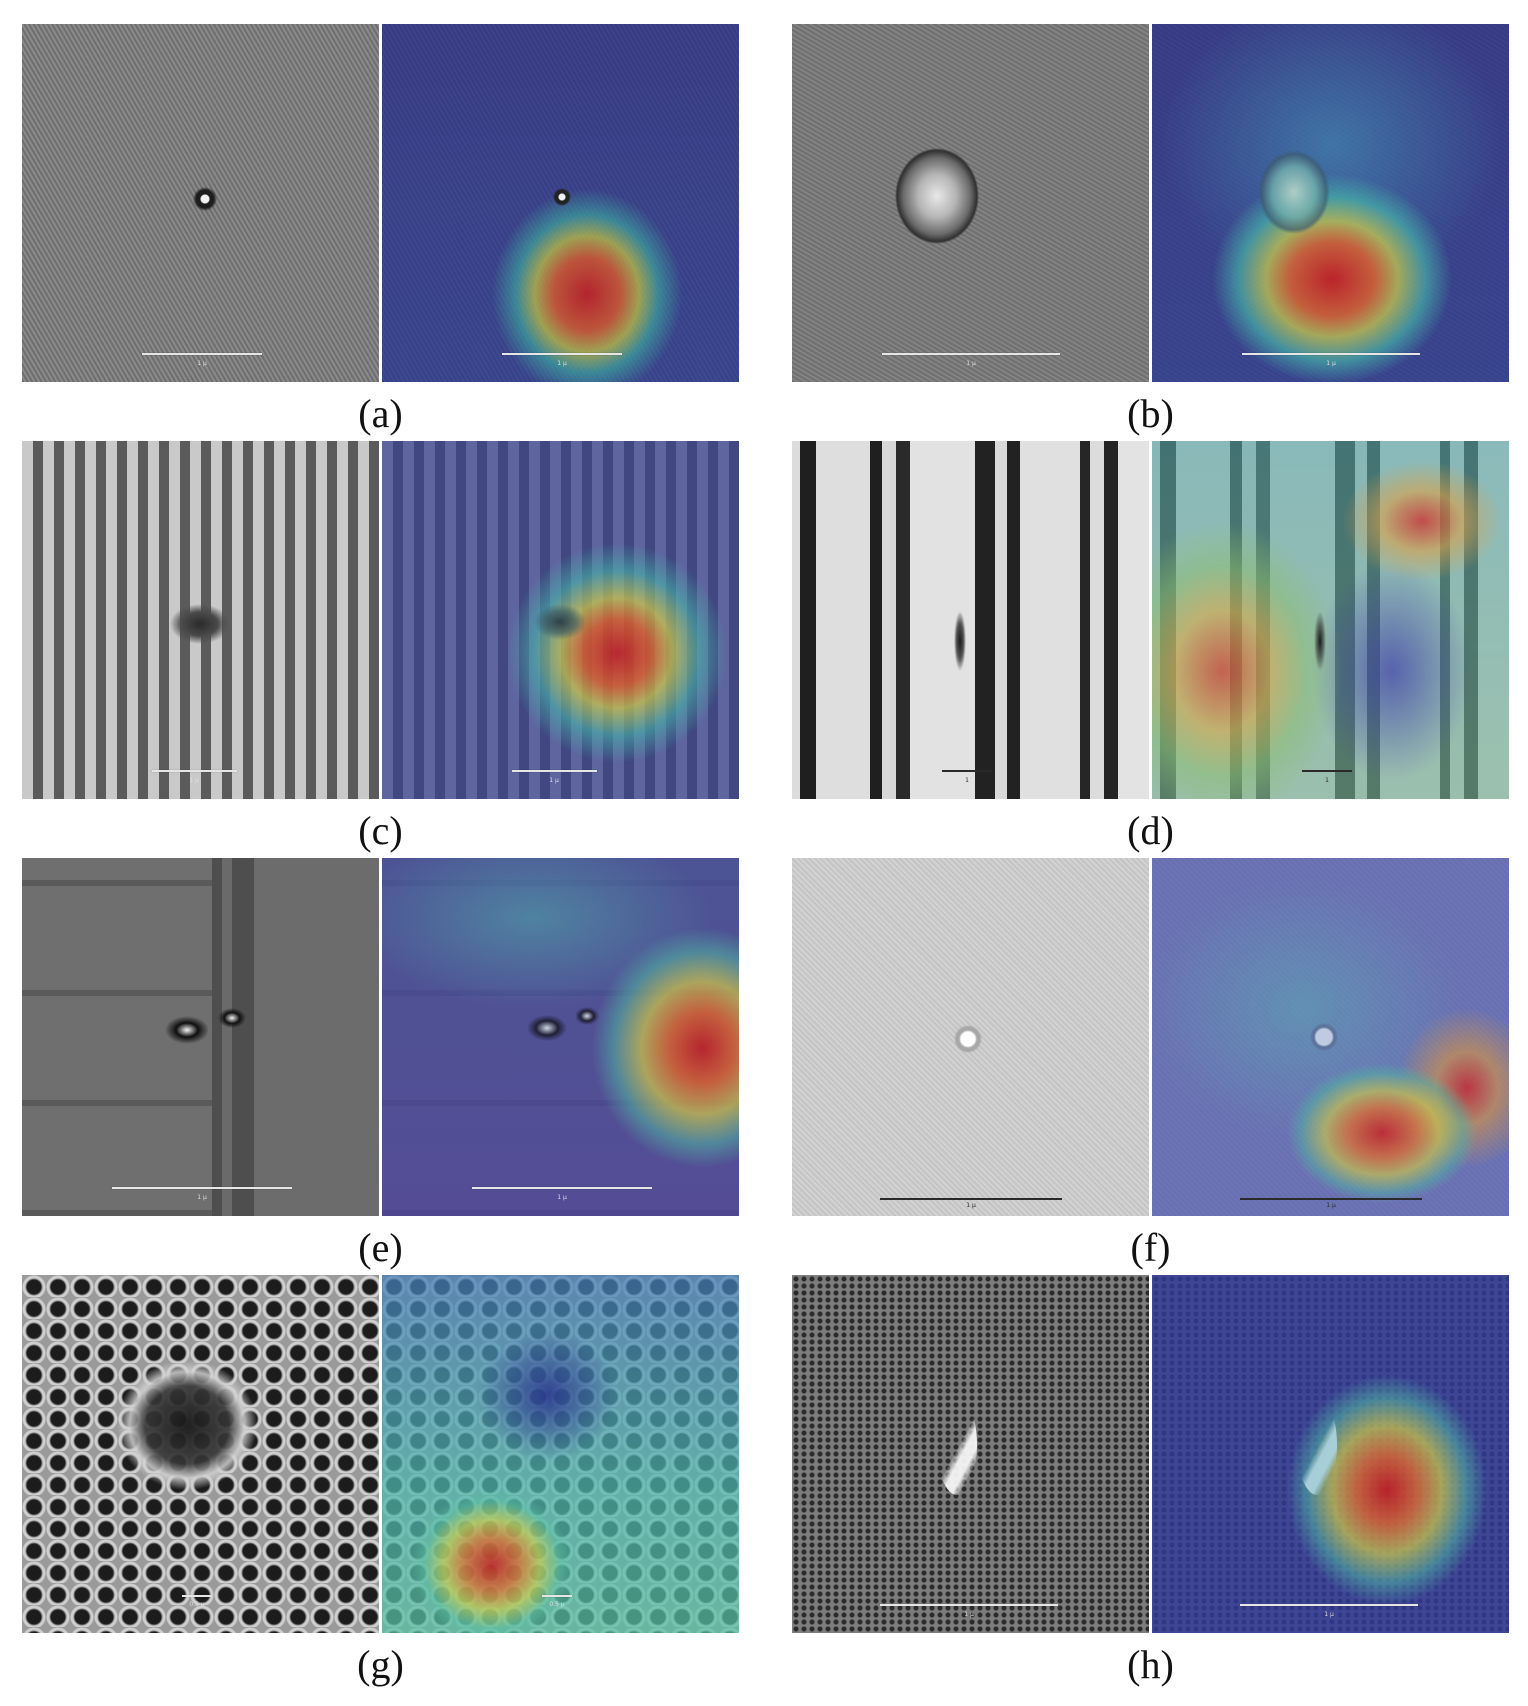  I want to click on figure-panel-g: 0.5 µ 0.5 µ, so click(380, 1454).